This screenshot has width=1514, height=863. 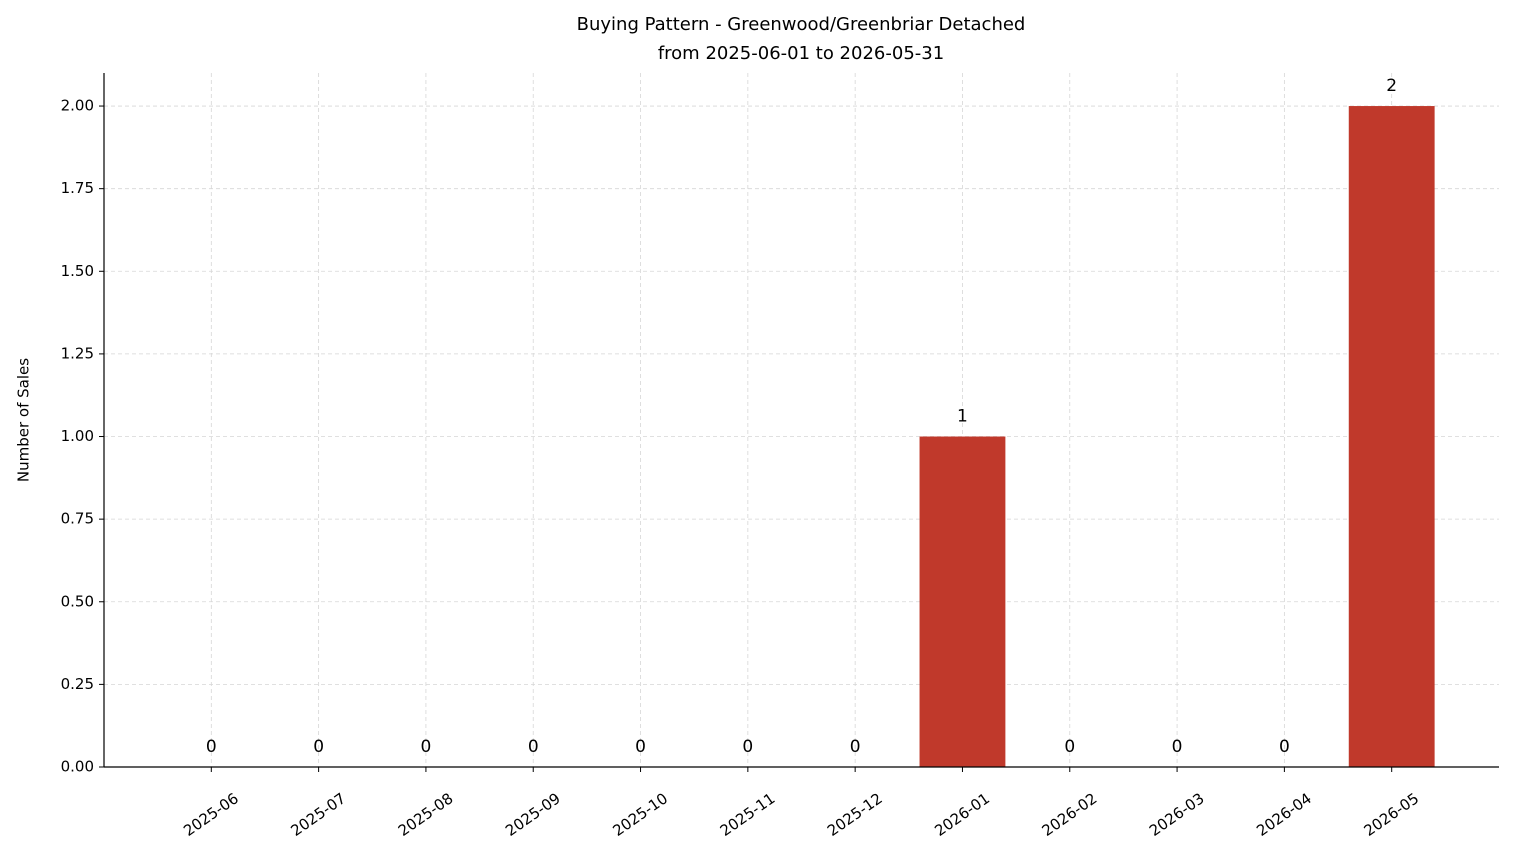 What do you see at coordinates (24, 420) in the screenshot?
I see `y-axis-label: Number of Sales` at bounding box center [24, 420].